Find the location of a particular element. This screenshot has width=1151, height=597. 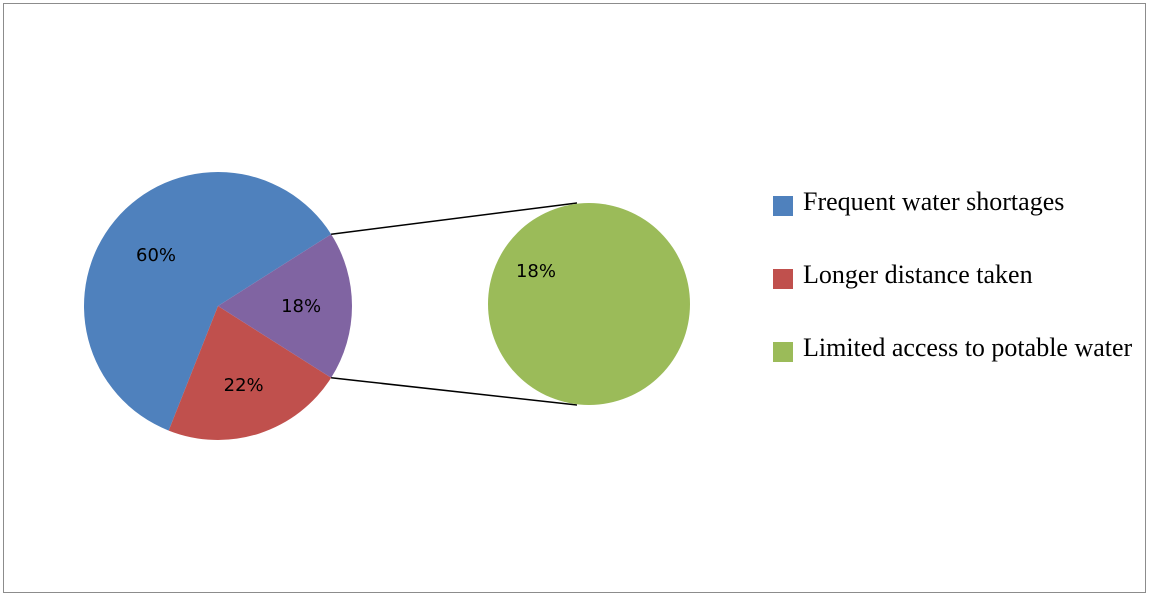

connector-line-top is located at coordinates (454, 218).